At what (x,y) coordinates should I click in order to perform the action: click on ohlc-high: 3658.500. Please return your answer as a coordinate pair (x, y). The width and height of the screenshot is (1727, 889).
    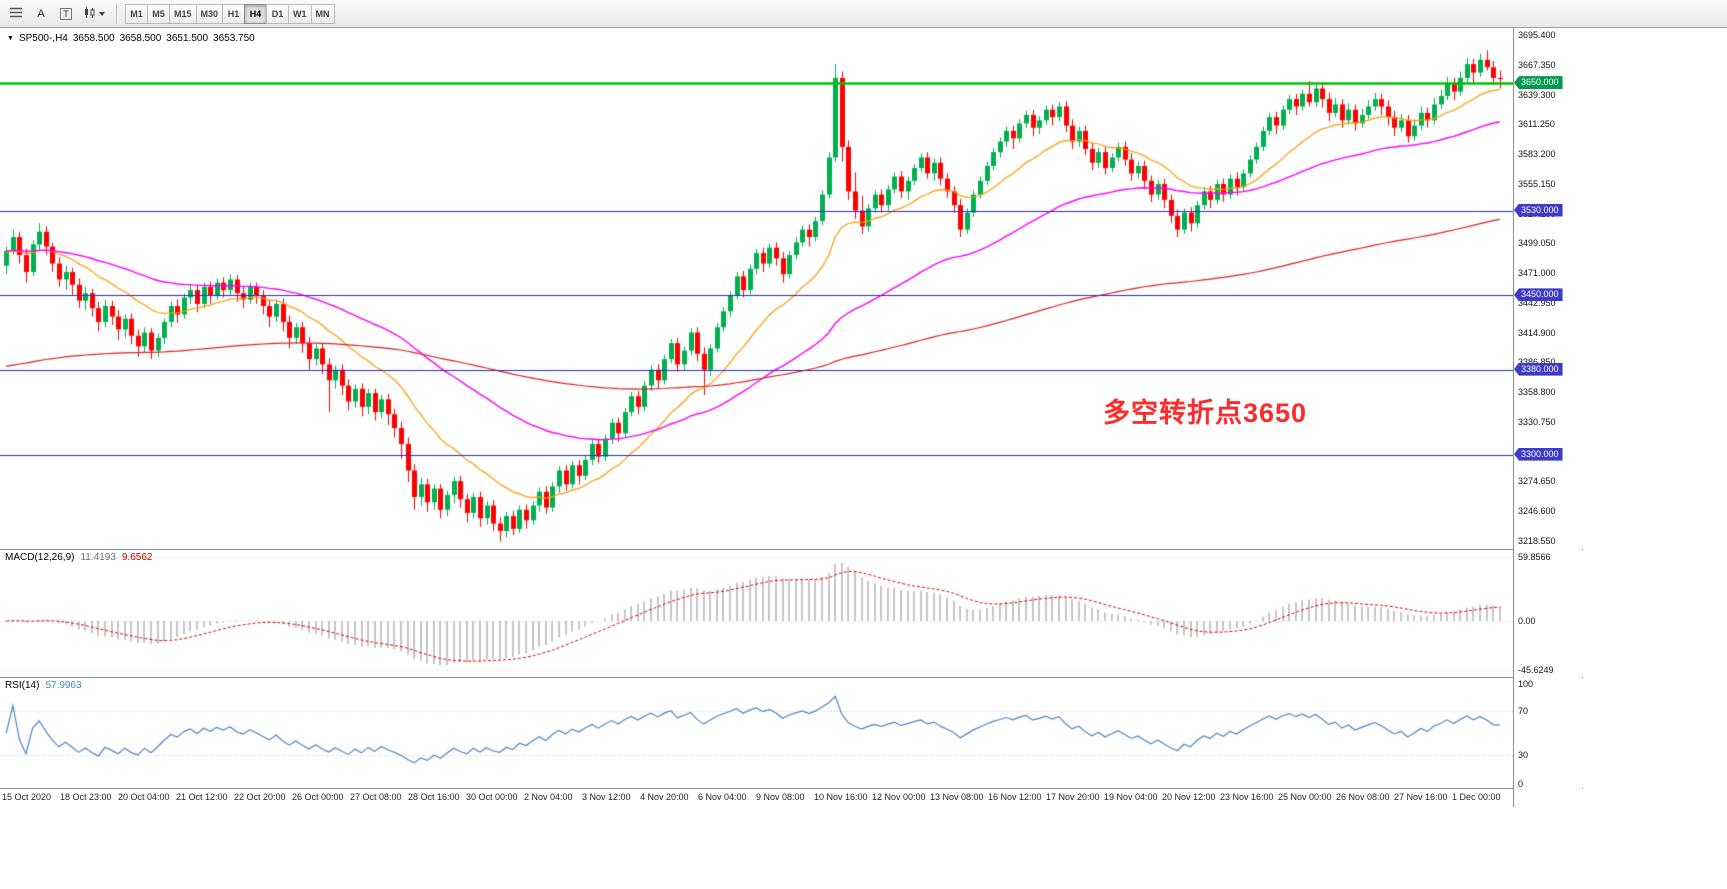
    Looking at the image, I should click on (140, 38).